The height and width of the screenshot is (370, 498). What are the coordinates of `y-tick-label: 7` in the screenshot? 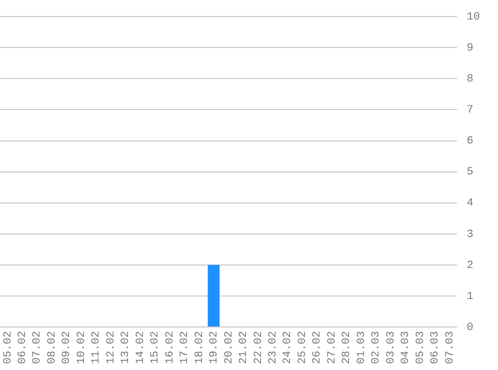 It's located at (470, 110).